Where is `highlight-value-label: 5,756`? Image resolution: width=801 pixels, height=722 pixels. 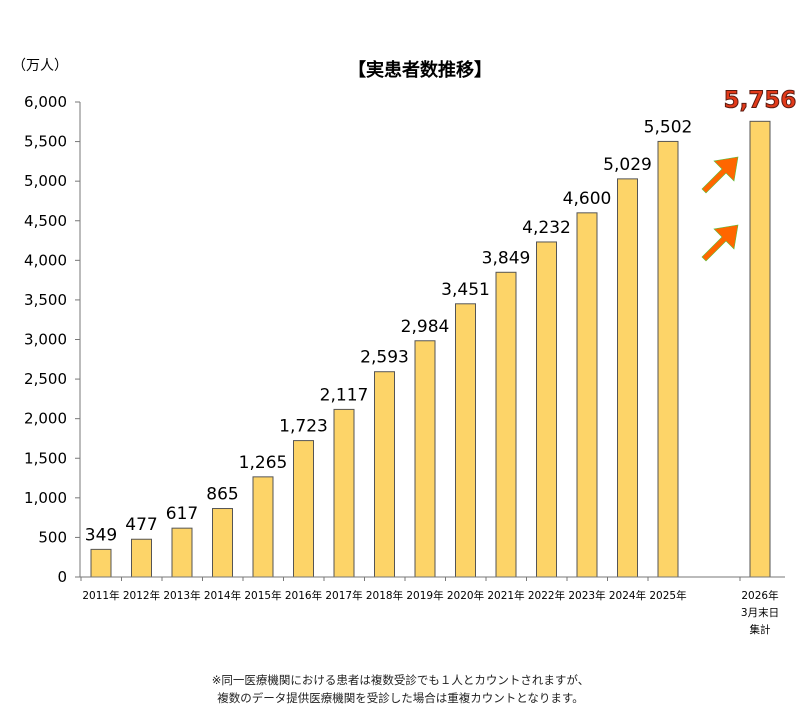
highlight-value-label: 5,756 is located at coordinates (760, 100).